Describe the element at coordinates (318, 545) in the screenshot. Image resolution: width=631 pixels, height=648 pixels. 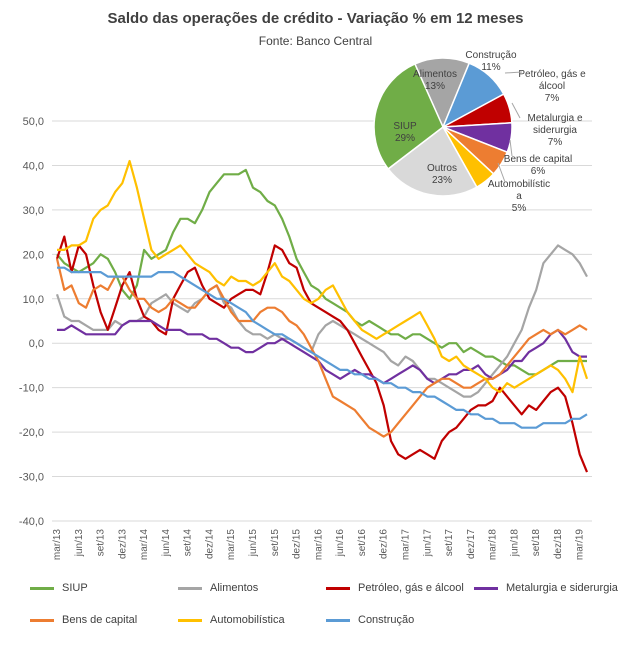
I see `x-tick-label: mar/16` at that location.